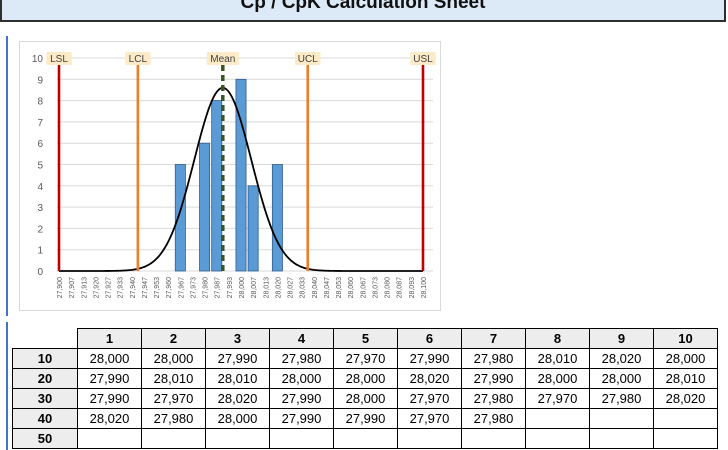 The height and width of the screenshot is (450, 728). Describe the element at coordinates (308, 59) in the screenshot. I see `marker-label: UCL` at that location.